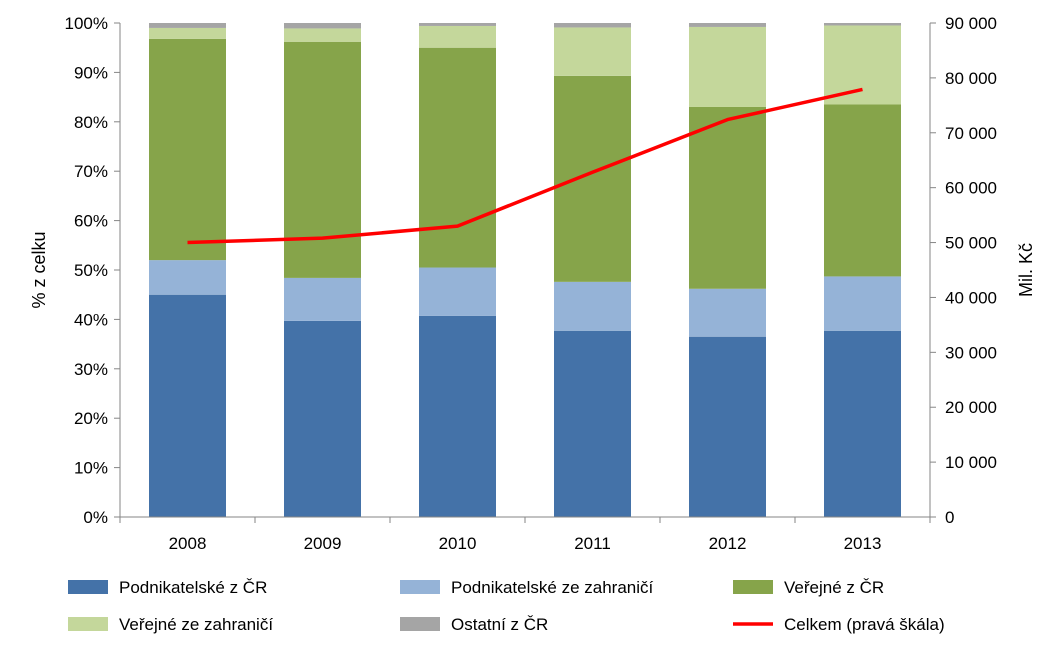 The width and height of the screenshot is (1062, 654). What do you see at coordinates (971, 352) in the screenshot?
I see `y-tick-label-right: 30 000` at bounding box center [971, 352].